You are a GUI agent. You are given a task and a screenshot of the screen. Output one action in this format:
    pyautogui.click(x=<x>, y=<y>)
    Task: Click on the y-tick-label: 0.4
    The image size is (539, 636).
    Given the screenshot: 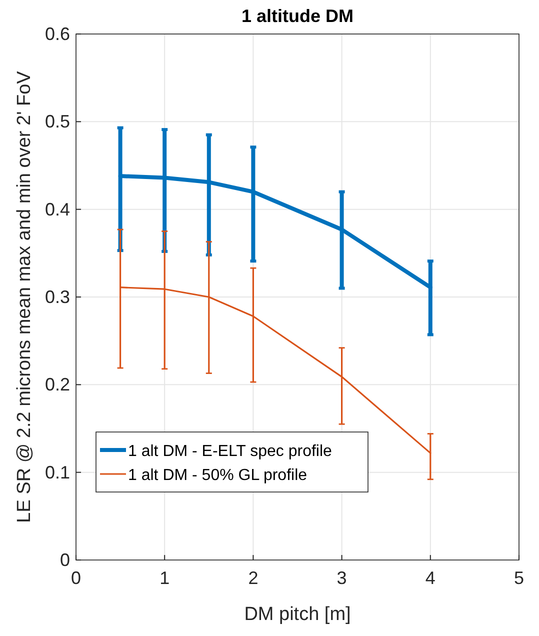 What is the action you would take?
    pyautogui.click(x=57, y=209)
    